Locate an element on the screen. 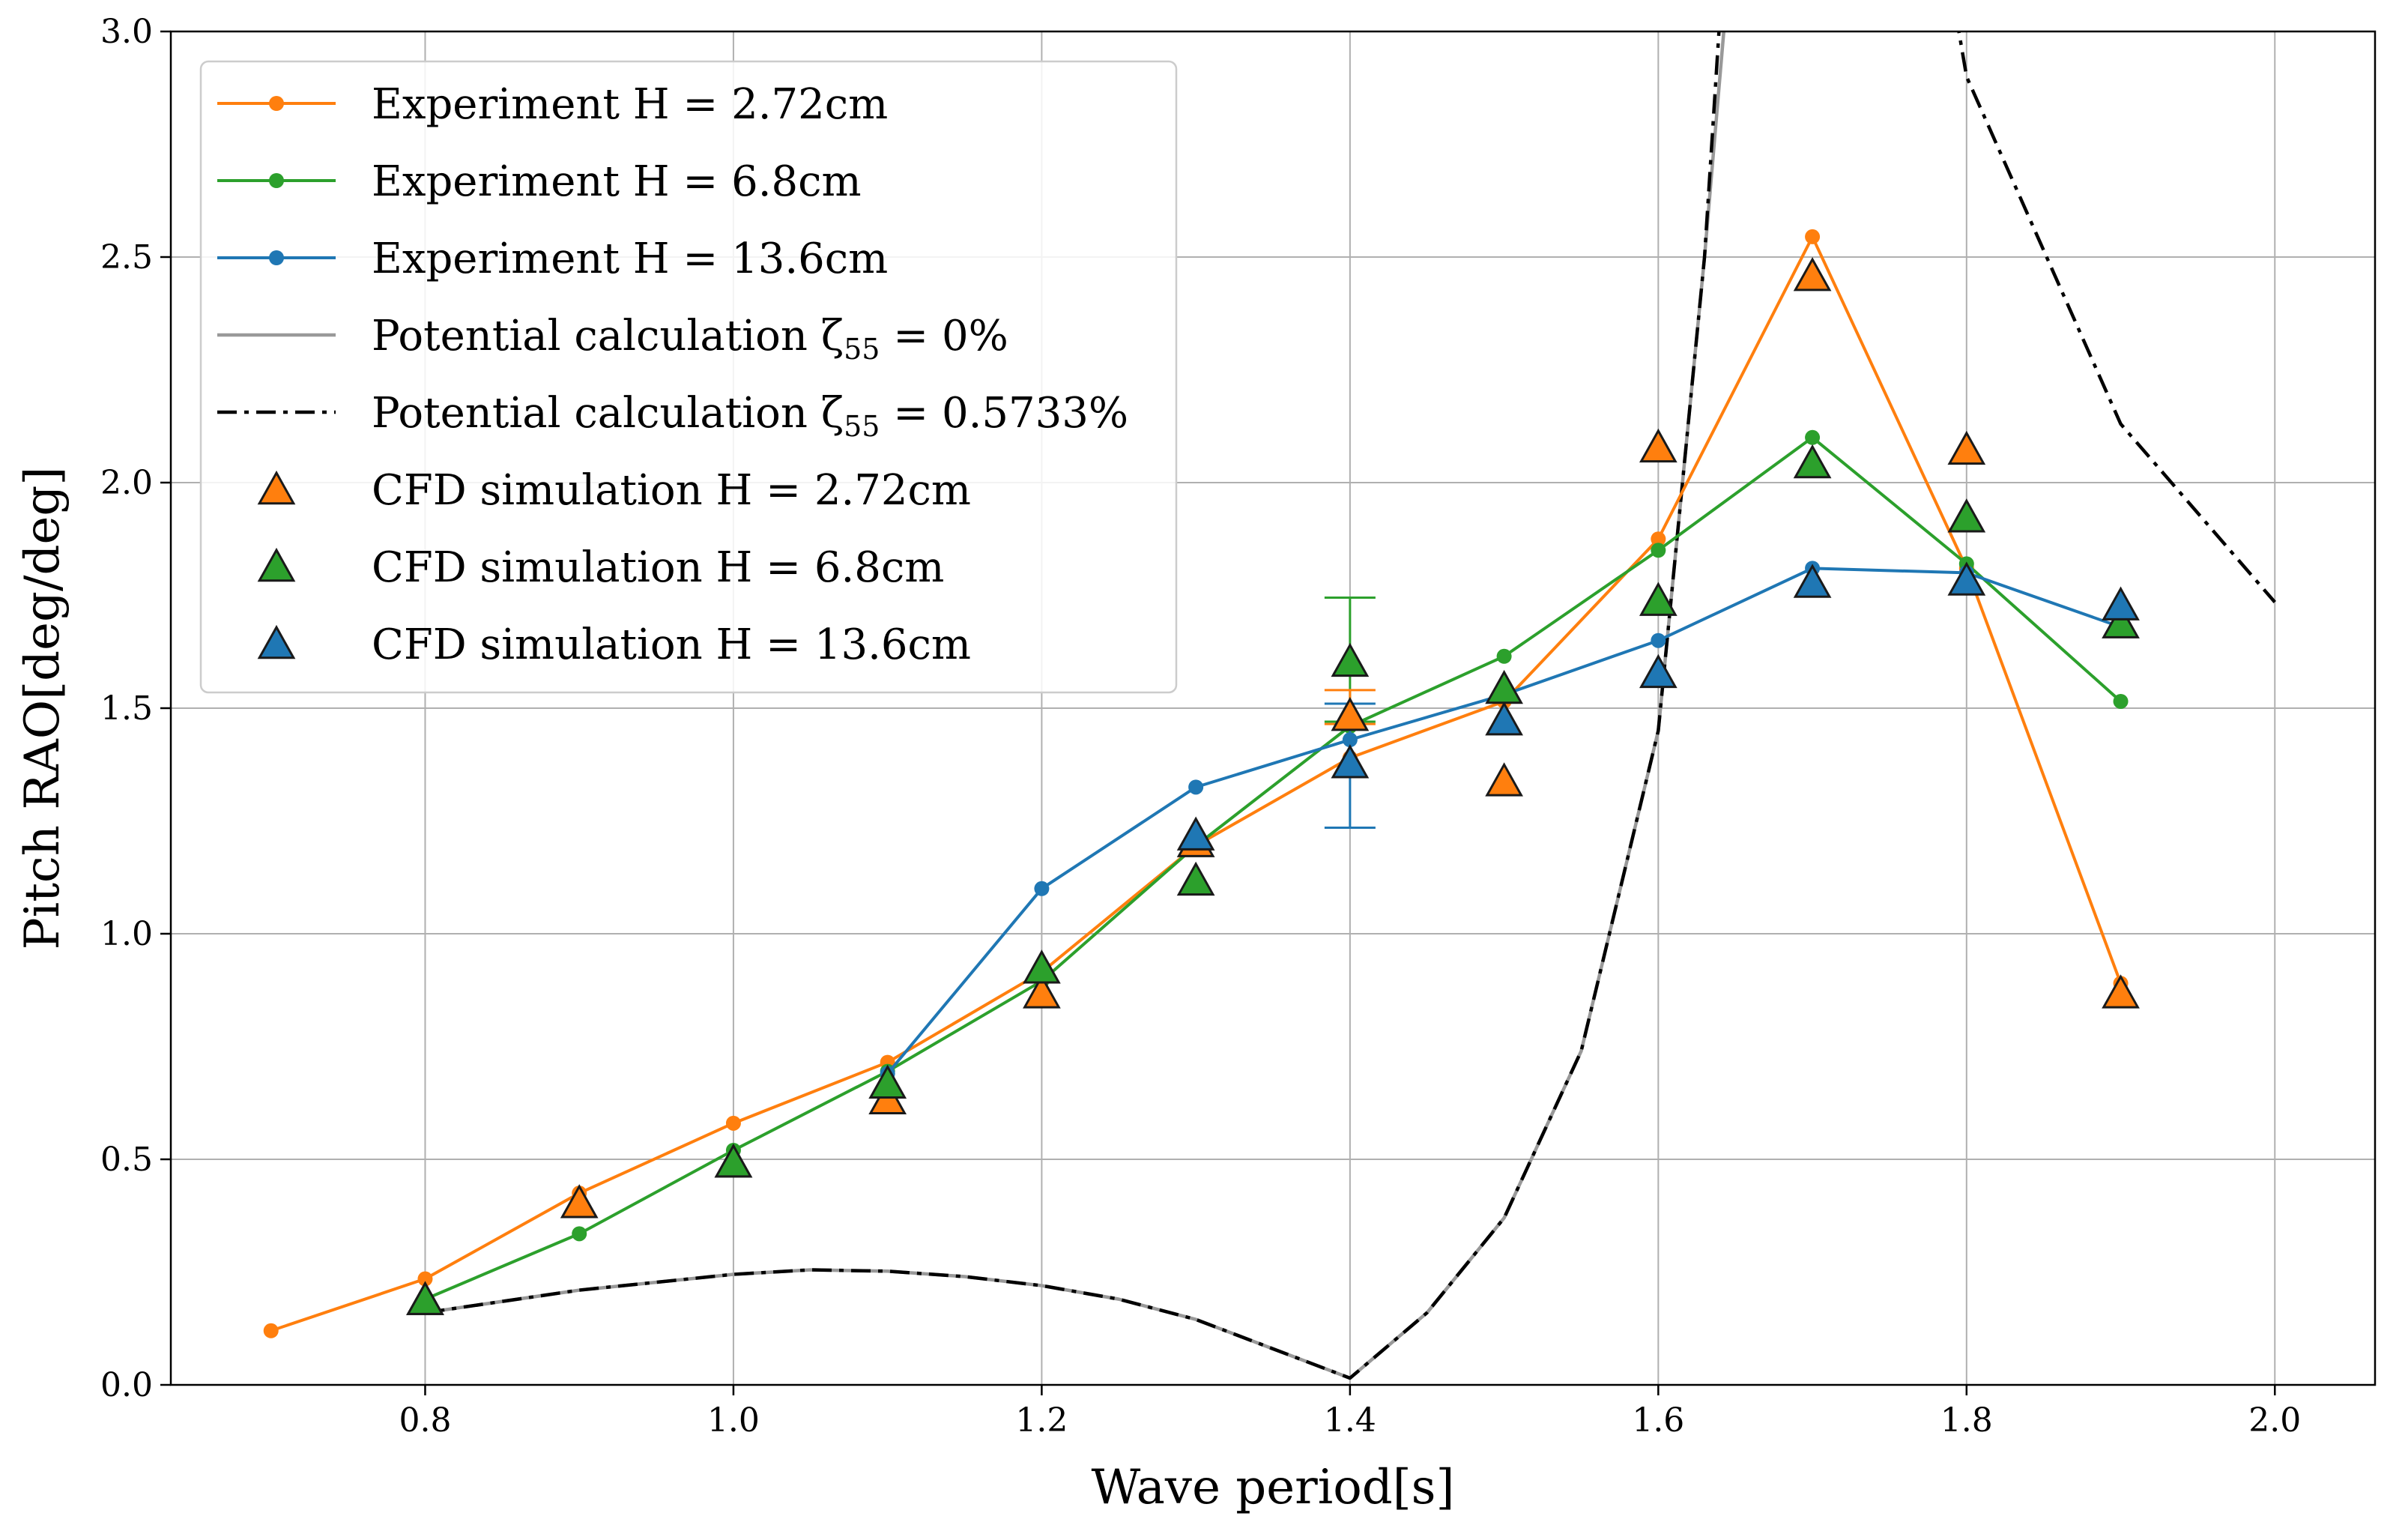 This screenshot has height=1540, width=2408. y-axis-title: Pitch RAO[deg/deg] is located at coordinates (43, 708).